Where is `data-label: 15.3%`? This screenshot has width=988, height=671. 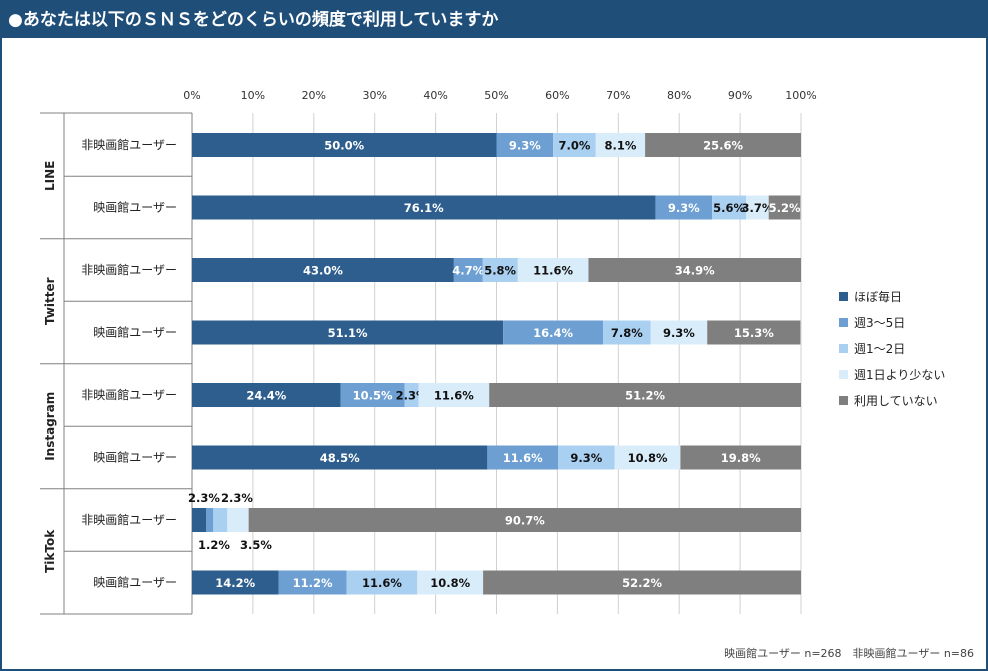
data-label: 15.3% is located at coordinates (754, 333).